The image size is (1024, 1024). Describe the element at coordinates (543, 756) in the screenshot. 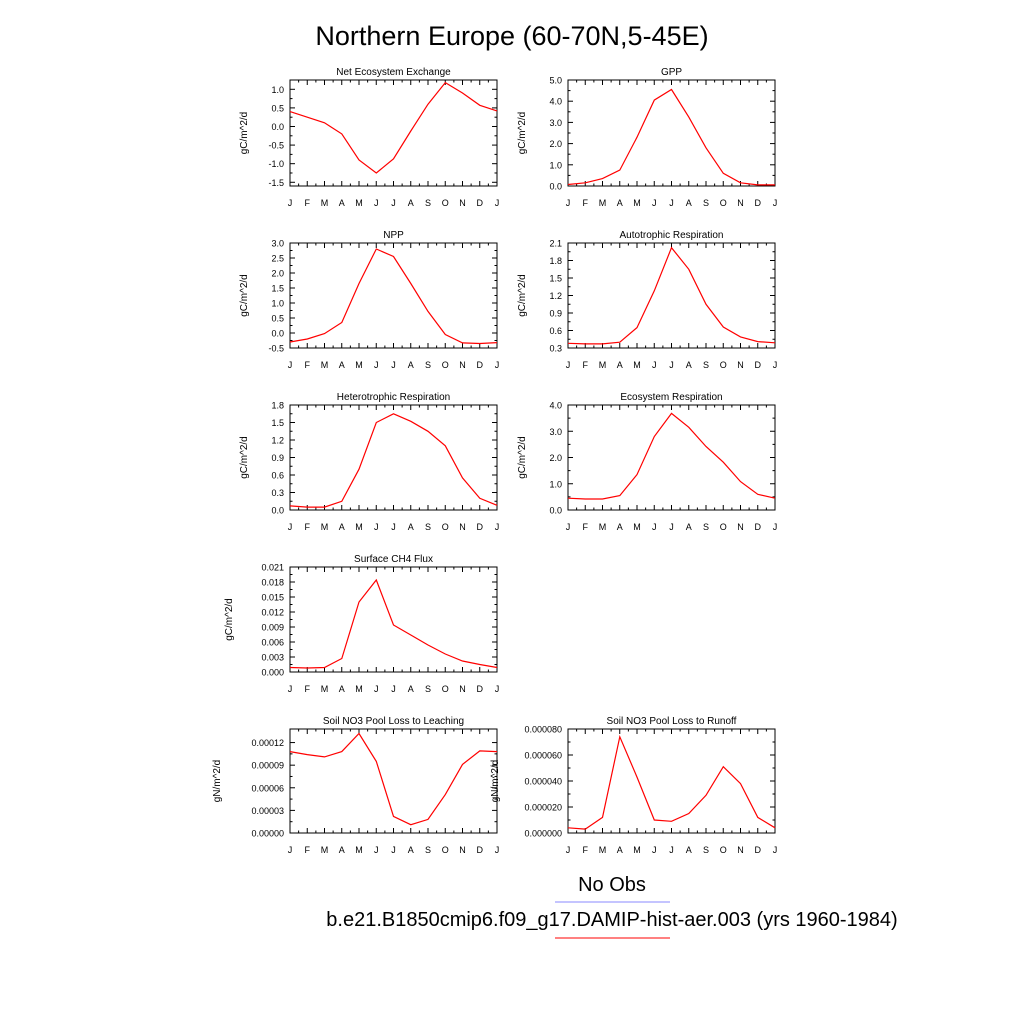

I see `y-tick-label: 0.000060` at that location.